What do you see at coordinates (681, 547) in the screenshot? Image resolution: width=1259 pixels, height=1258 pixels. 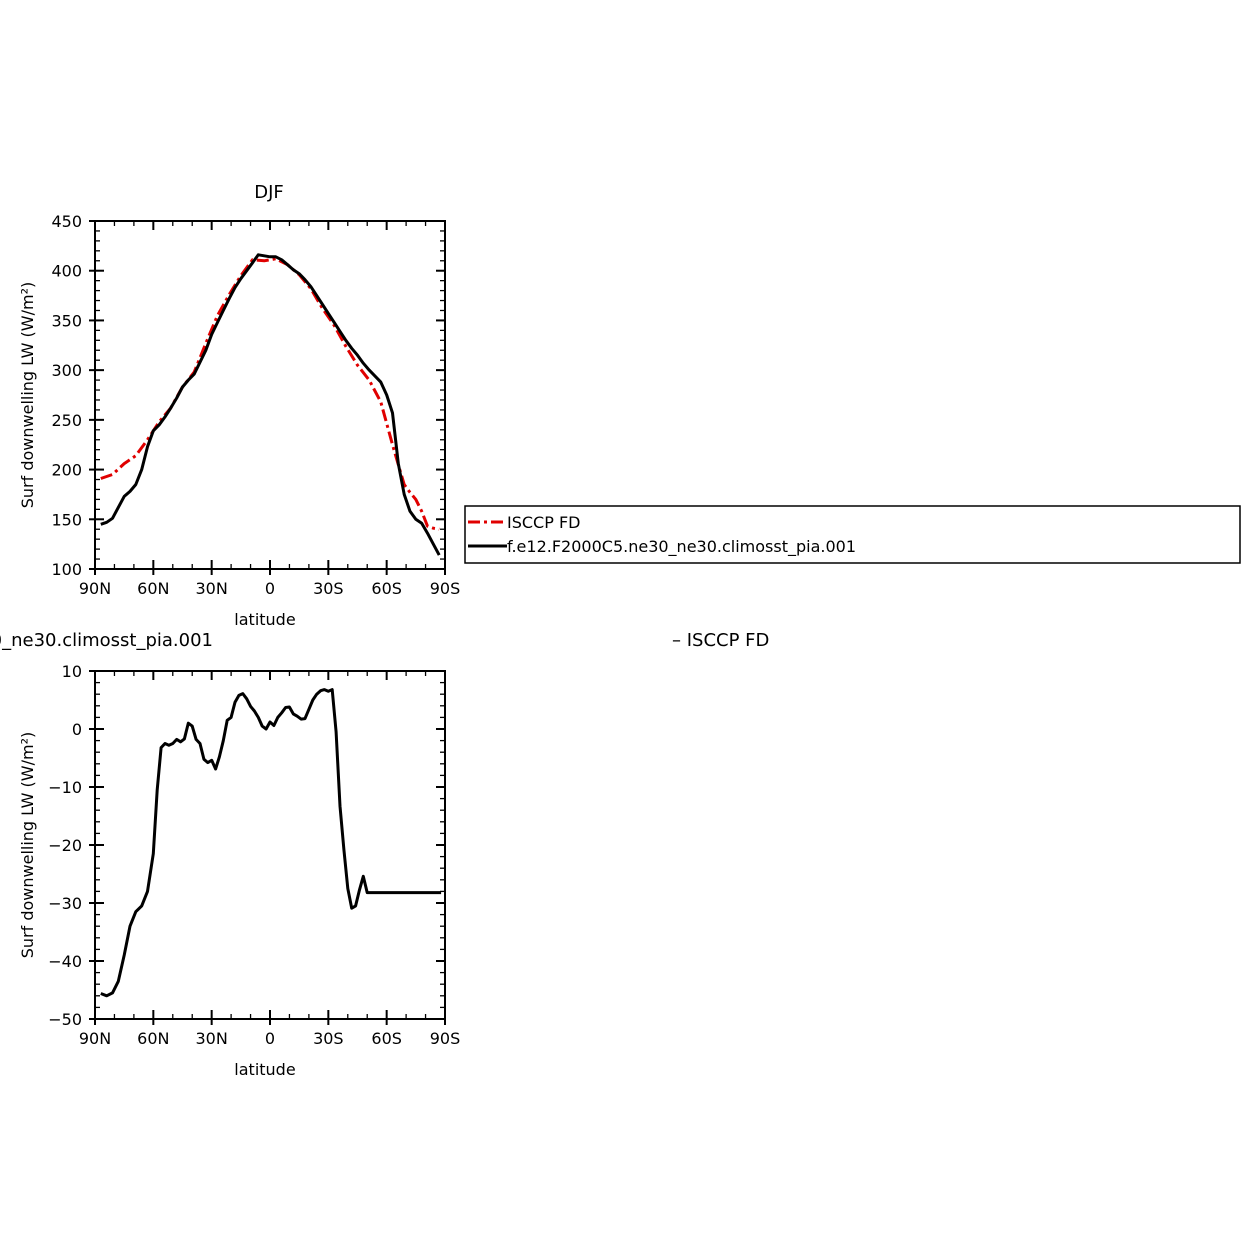 I see `legend-label-2: f.e12.F2000C5.ne30_ne30.climosst_pia.001` at bounding box center [681, 547].